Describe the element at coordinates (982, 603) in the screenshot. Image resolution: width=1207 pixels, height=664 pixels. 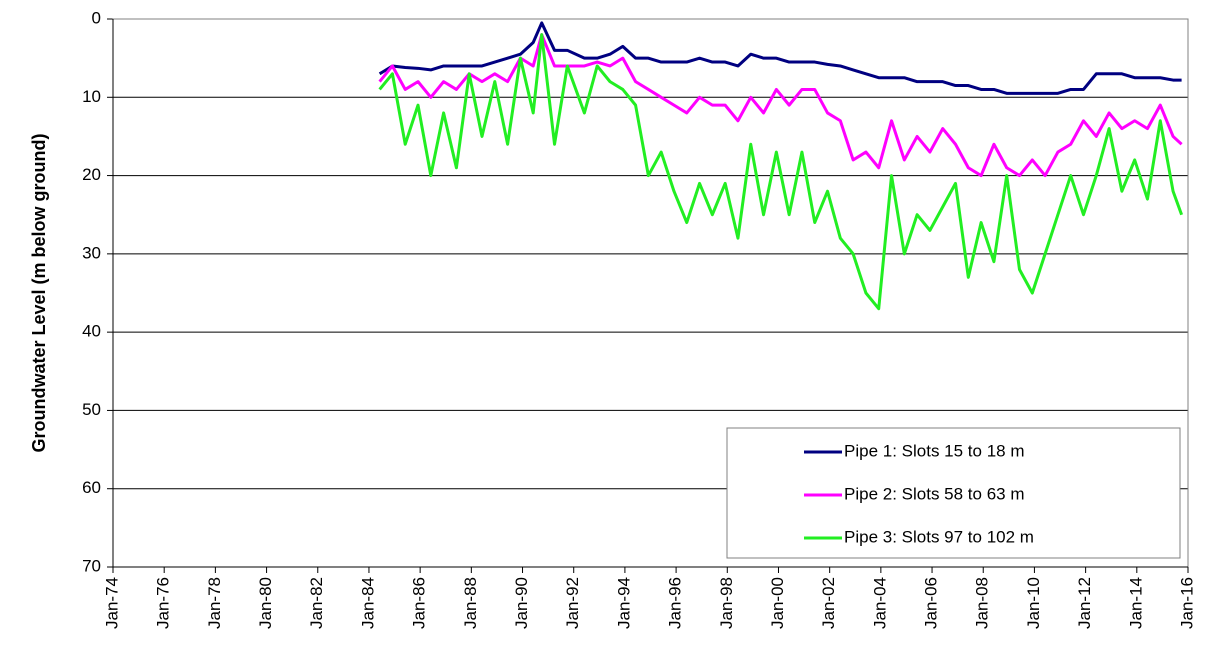
I see `x-tick-label: Jan-08` at that location.